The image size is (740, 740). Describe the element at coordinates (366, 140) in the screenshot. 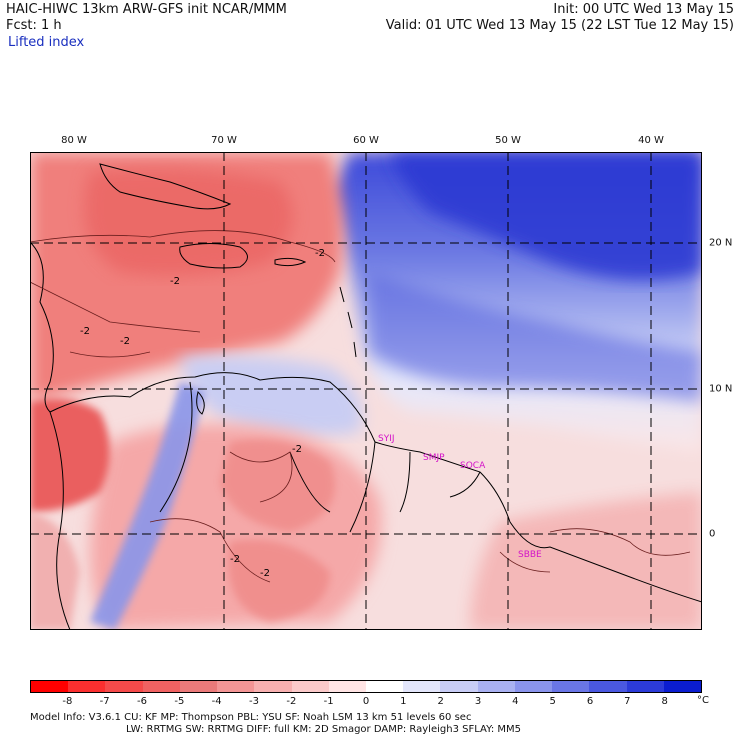

I see `lon-label: 60 W` at that location.